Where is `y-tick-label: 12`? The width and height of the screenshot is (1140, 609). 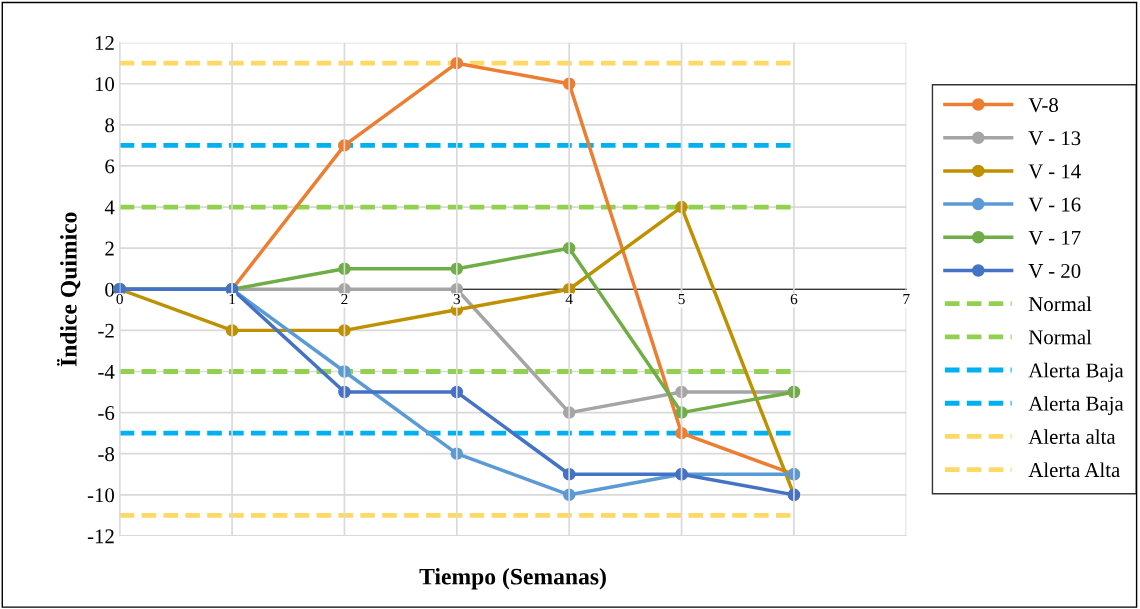
y-tick-label: 12 is located at coordinates (104, 43).